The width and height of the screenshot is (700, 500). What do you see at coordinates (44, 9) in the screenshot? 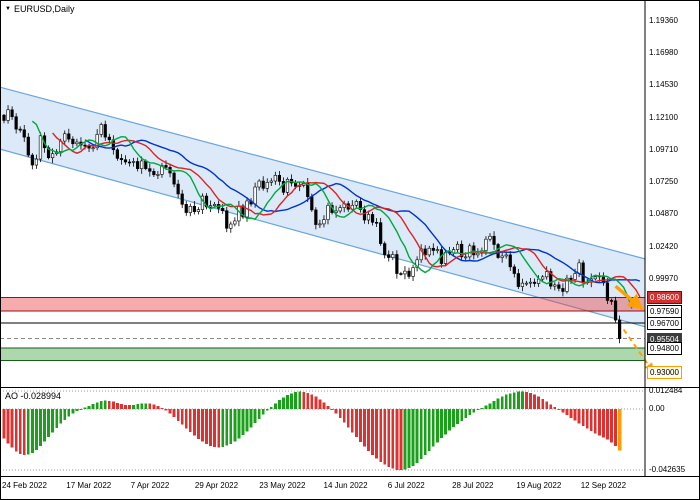
I see `symbol-text: EURUSD,Daily` at bounding box center [44, 9].